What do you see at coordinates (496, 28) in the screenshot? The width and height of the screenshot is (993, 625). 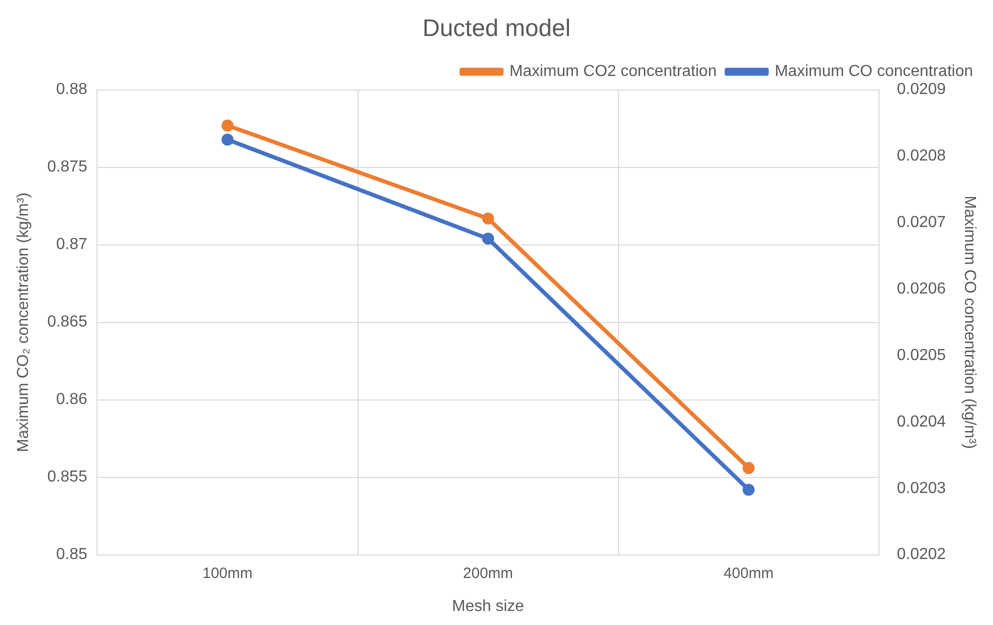 I see `chart-title: Ducted model` at bounding box center [496, 28].